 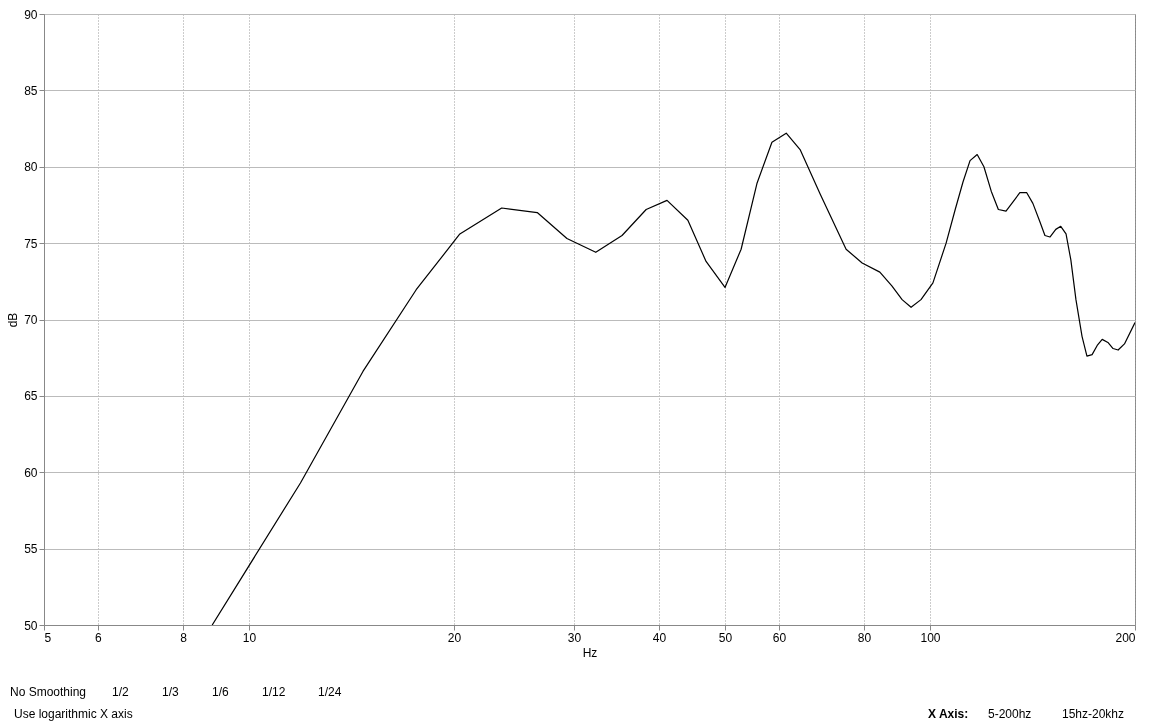 I want to click on y-tick-label: 50, so click(x=31, y=625).